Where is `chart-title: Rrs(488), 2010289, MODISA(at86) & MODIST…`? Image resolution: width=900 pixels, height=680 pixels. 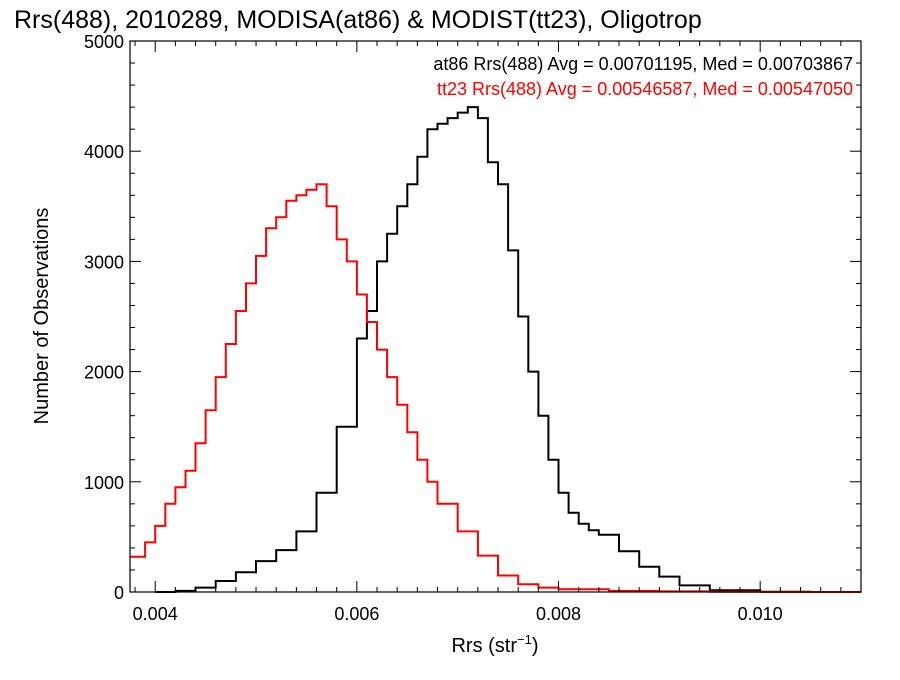 chart-title: Rrs(488), 2010289, MODISA(at86) & MODIST… is located at coordinates (358, 20).